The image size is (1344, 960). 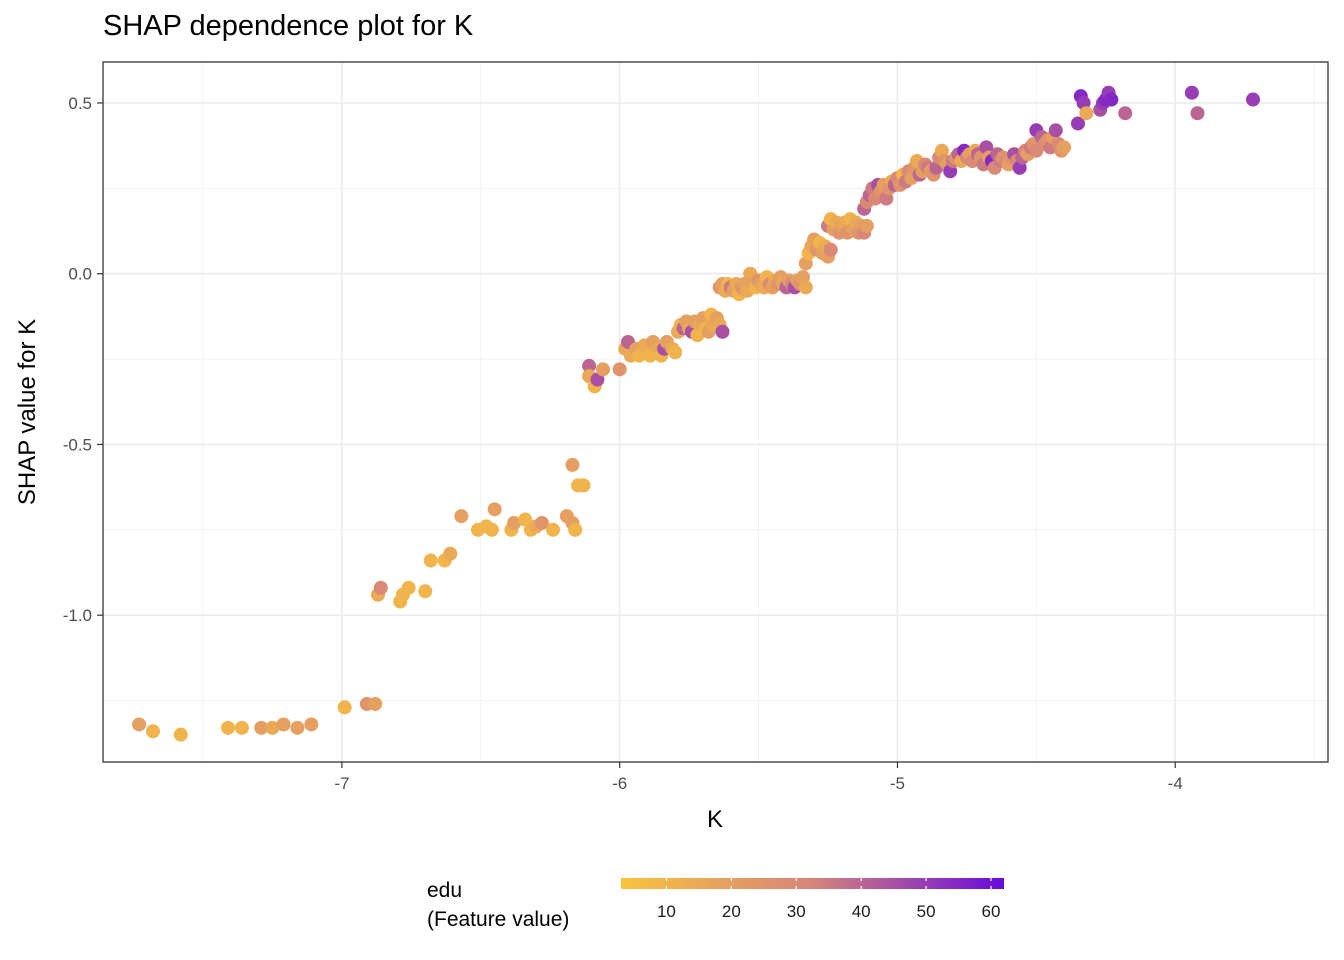 What do you see at coordinates (619, 783) in the screenshot?
I see `x-tick-label: -6` at bounding box center [619, 783].